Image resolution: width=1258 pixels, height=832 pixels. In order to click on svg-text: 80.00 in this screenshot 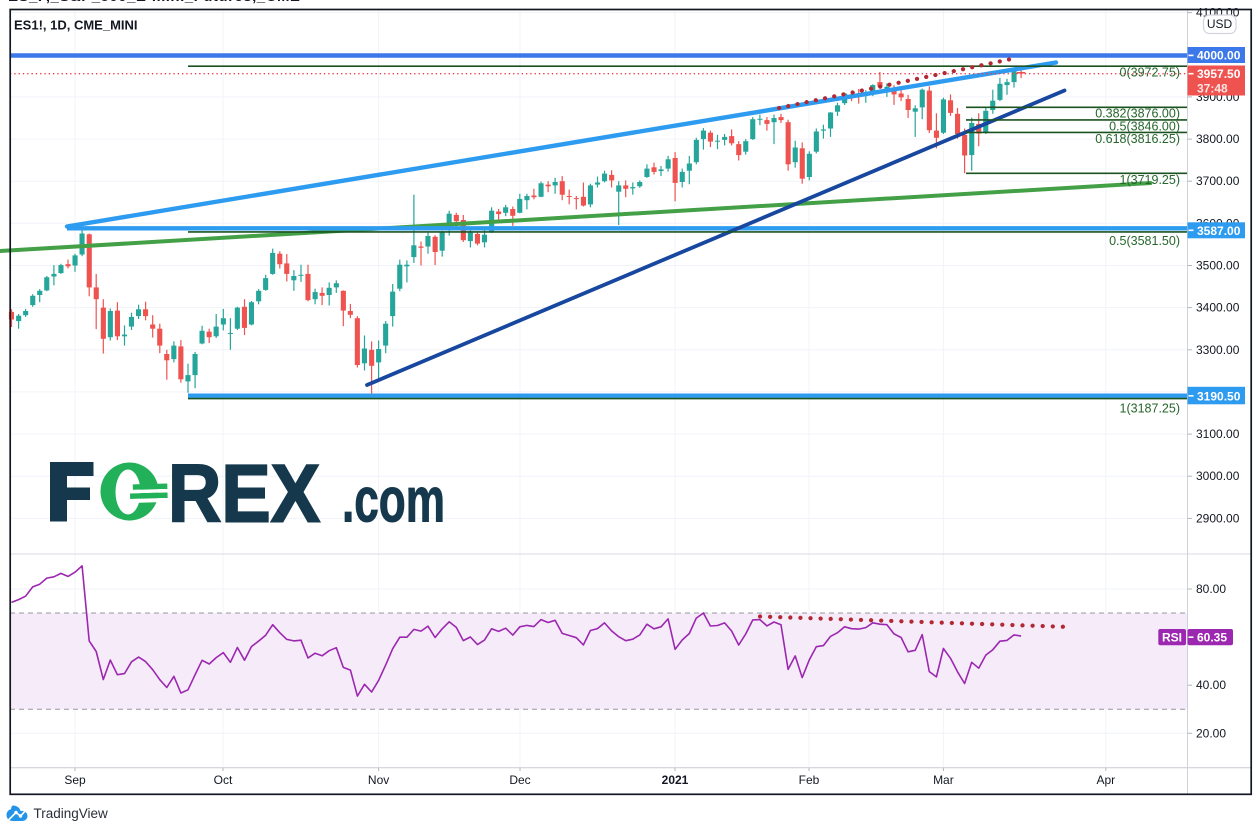, I will do `click(1211, 589)`.